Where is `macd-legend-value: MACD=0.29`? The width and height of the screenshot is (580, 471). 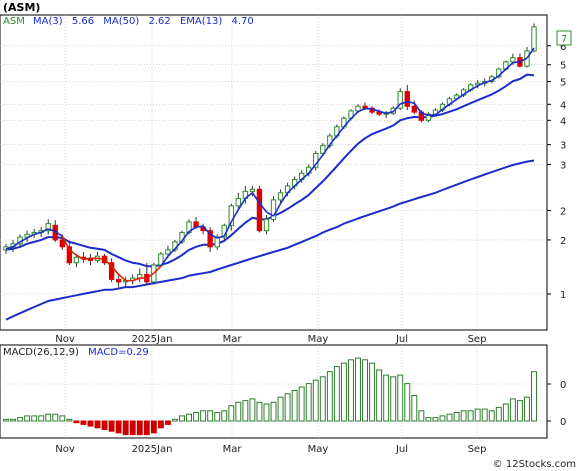
macd-legend-value: MACD=0.29 is located at coordinates (118, 352).